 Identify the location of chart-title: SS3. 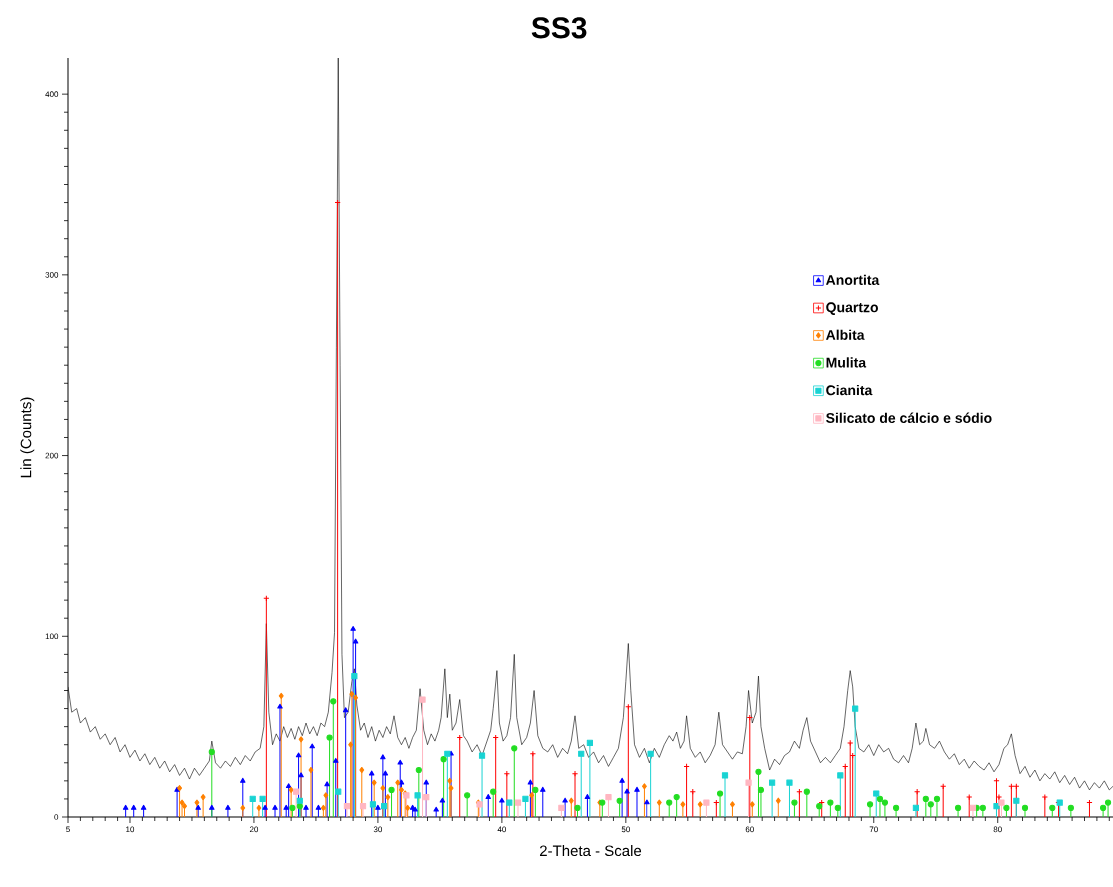
(559, 28).